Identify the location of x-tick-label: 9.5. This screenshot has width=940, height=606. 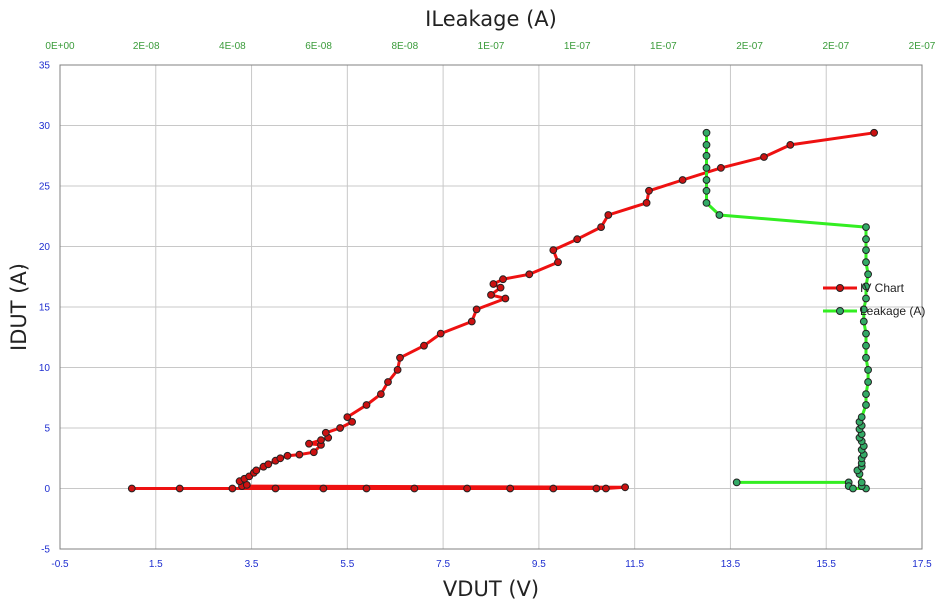
(539, 564).